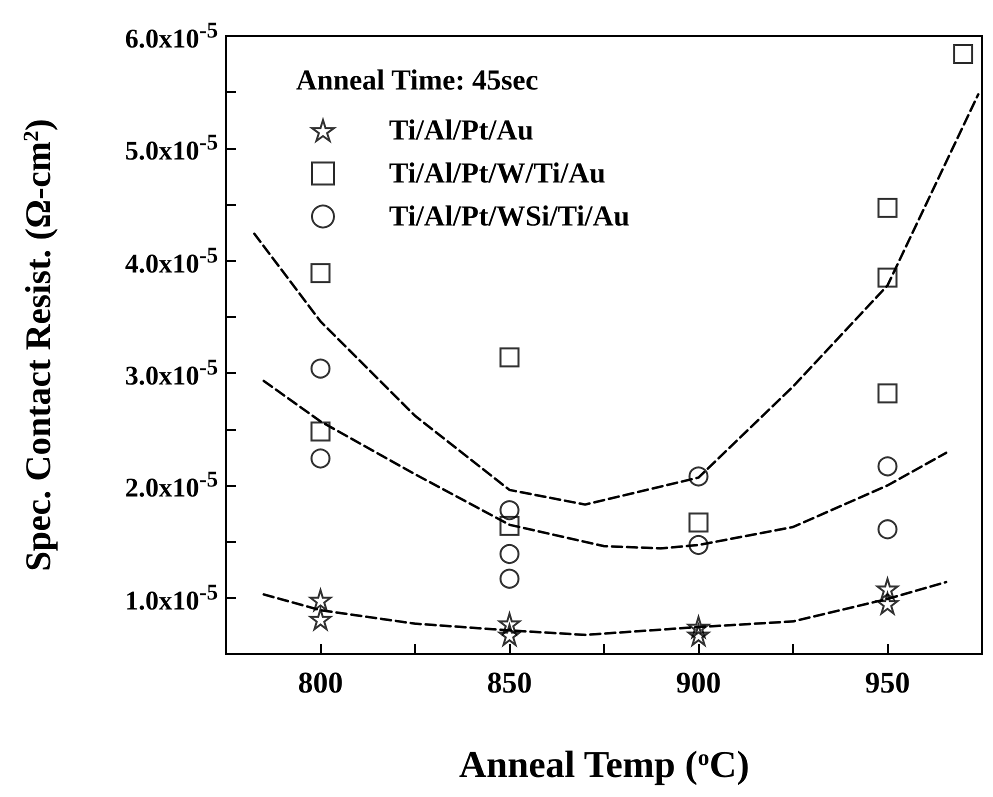 The width and height of the screenshot is (993, 797). What do you see at coordinates (497, 174) in the screenshot?
I see `legend-label: Ti/Al/Pt/W/Ti/Au` at bounding box center [497, 174].